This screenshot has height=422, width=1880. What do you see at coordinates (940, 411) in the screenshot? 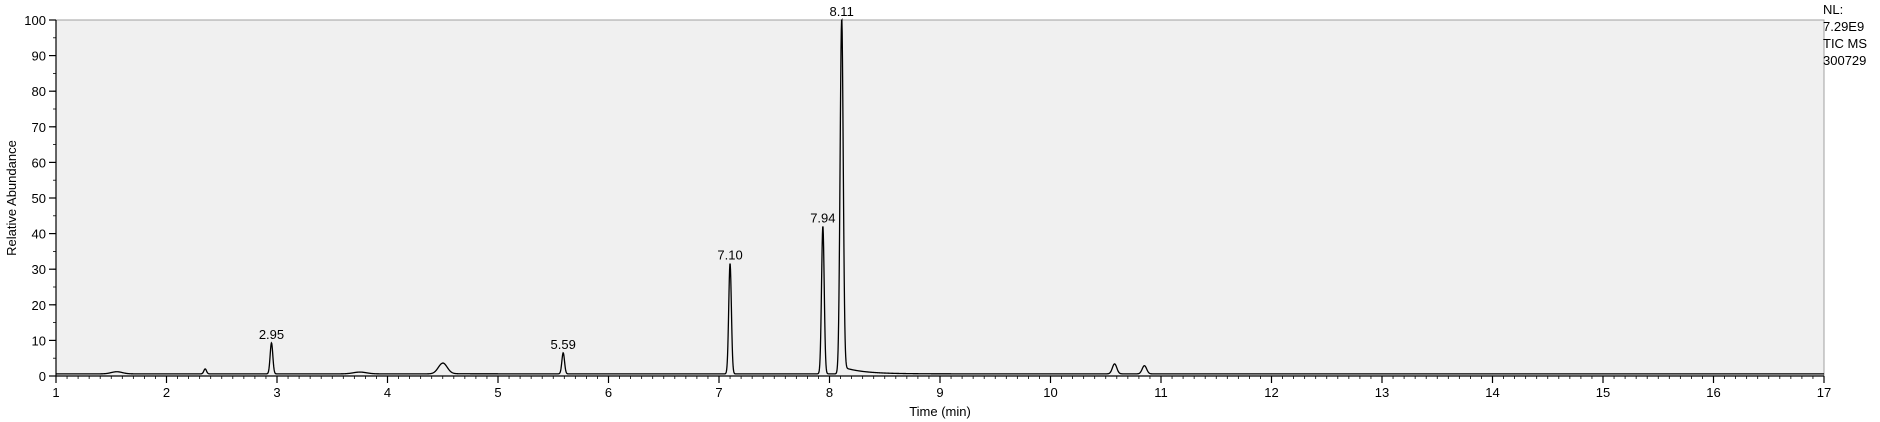
I see `x-axis-title: Time (min)` at bounding box center [940, 411].